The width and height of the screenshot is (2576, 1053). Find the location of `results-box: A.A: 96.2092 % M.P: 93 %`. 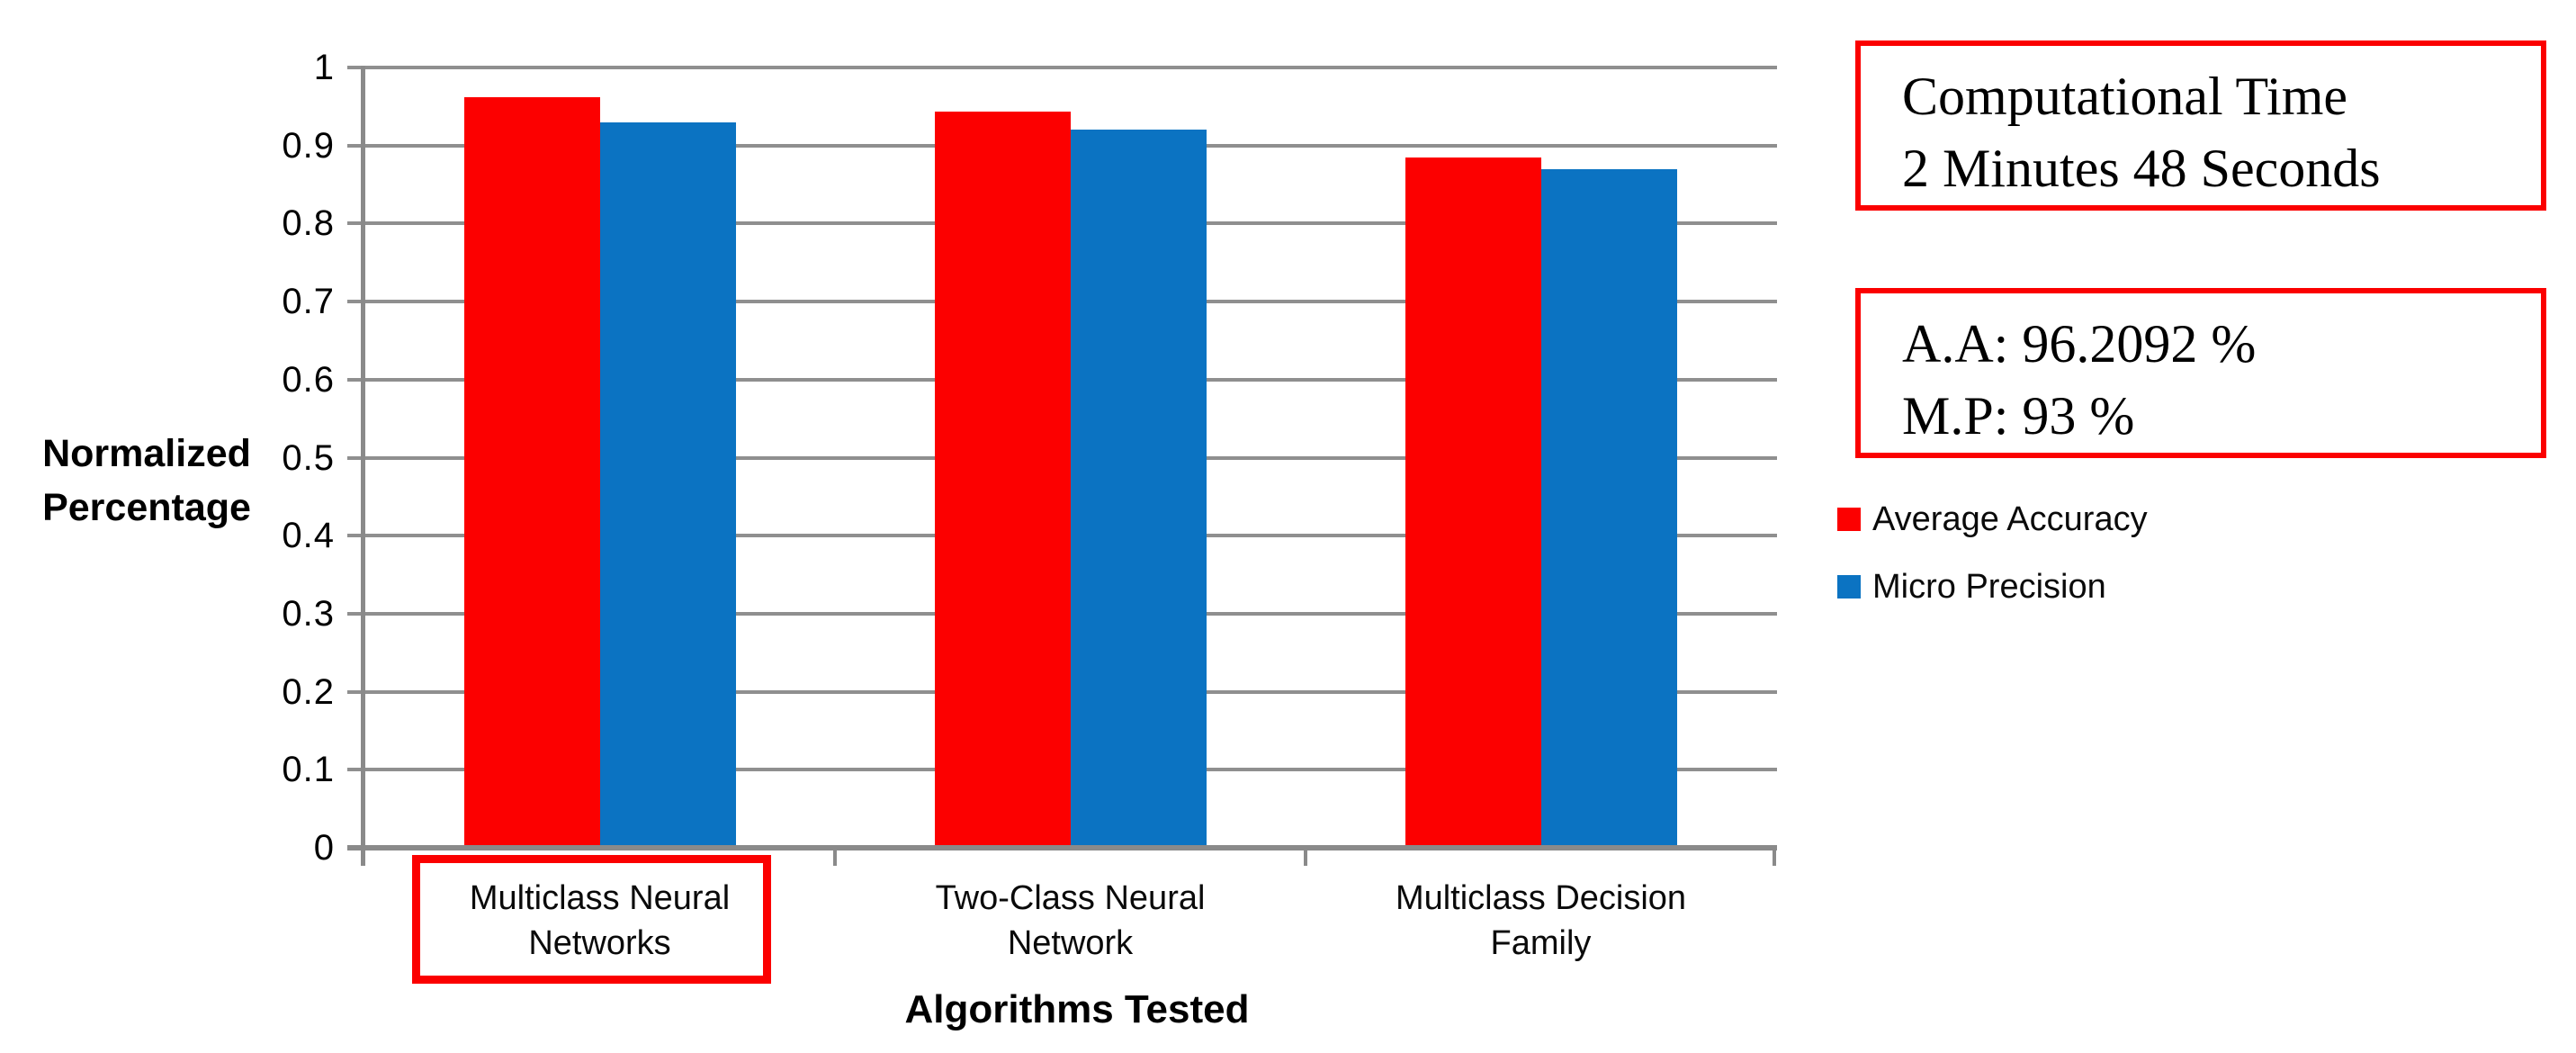

results-box: A.A: 96.2092 % M.P: 93 % is located at coordinates (2201, 373).